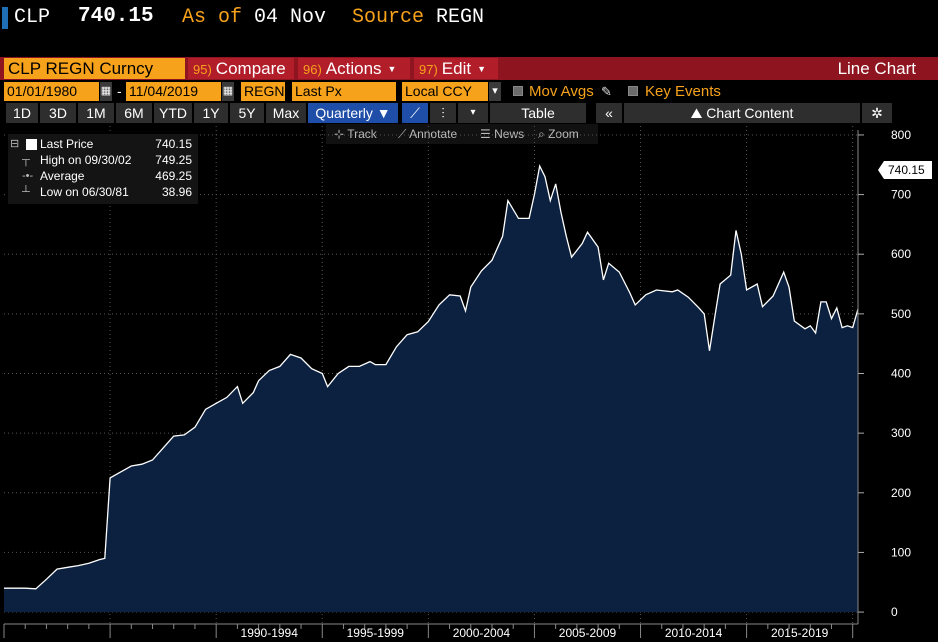  Describe the element at coordinates (800, 633) in the screenshot. I see `x-tick-label: 2015-2019` at that location.